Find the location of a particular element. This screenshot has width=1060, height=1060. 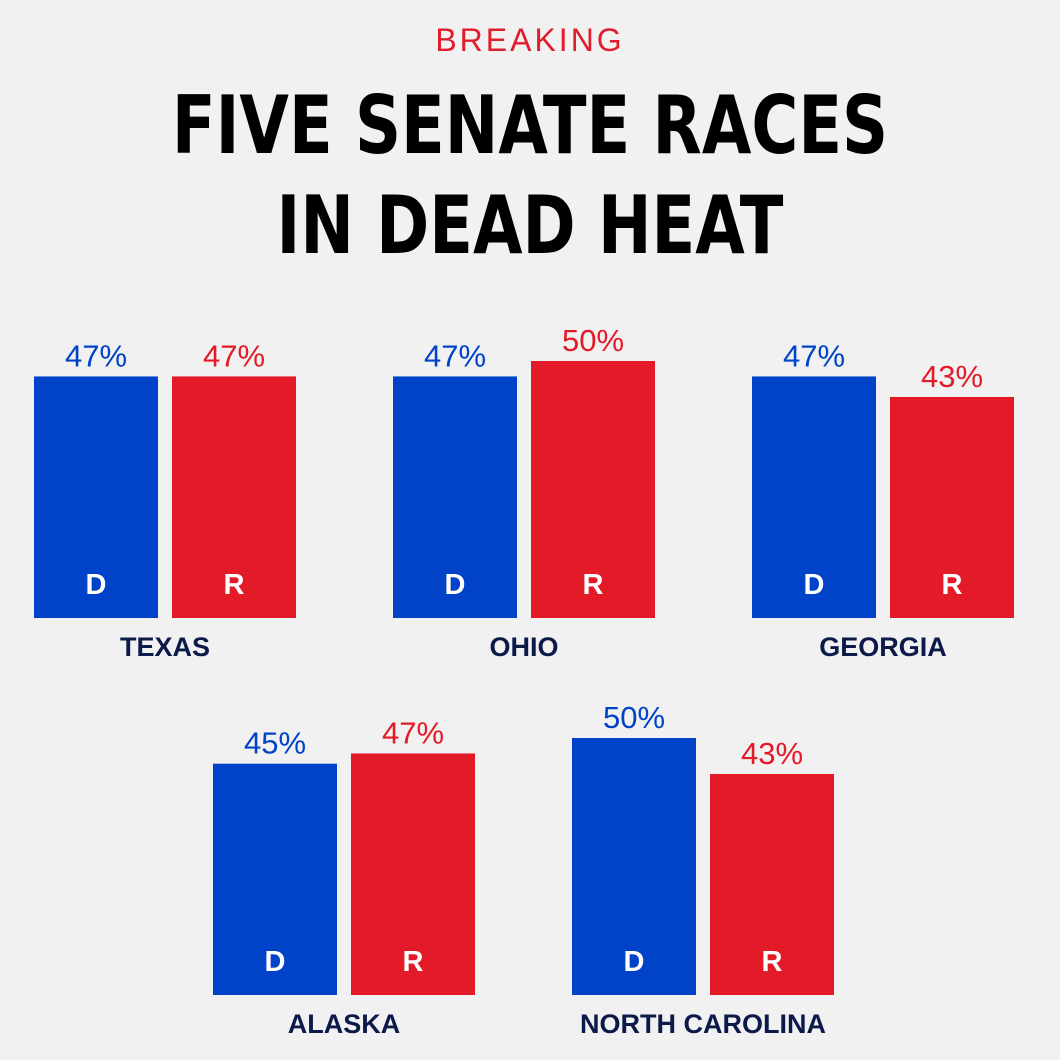

party-label-texas-republican: R is located at coordinates (234, 585).